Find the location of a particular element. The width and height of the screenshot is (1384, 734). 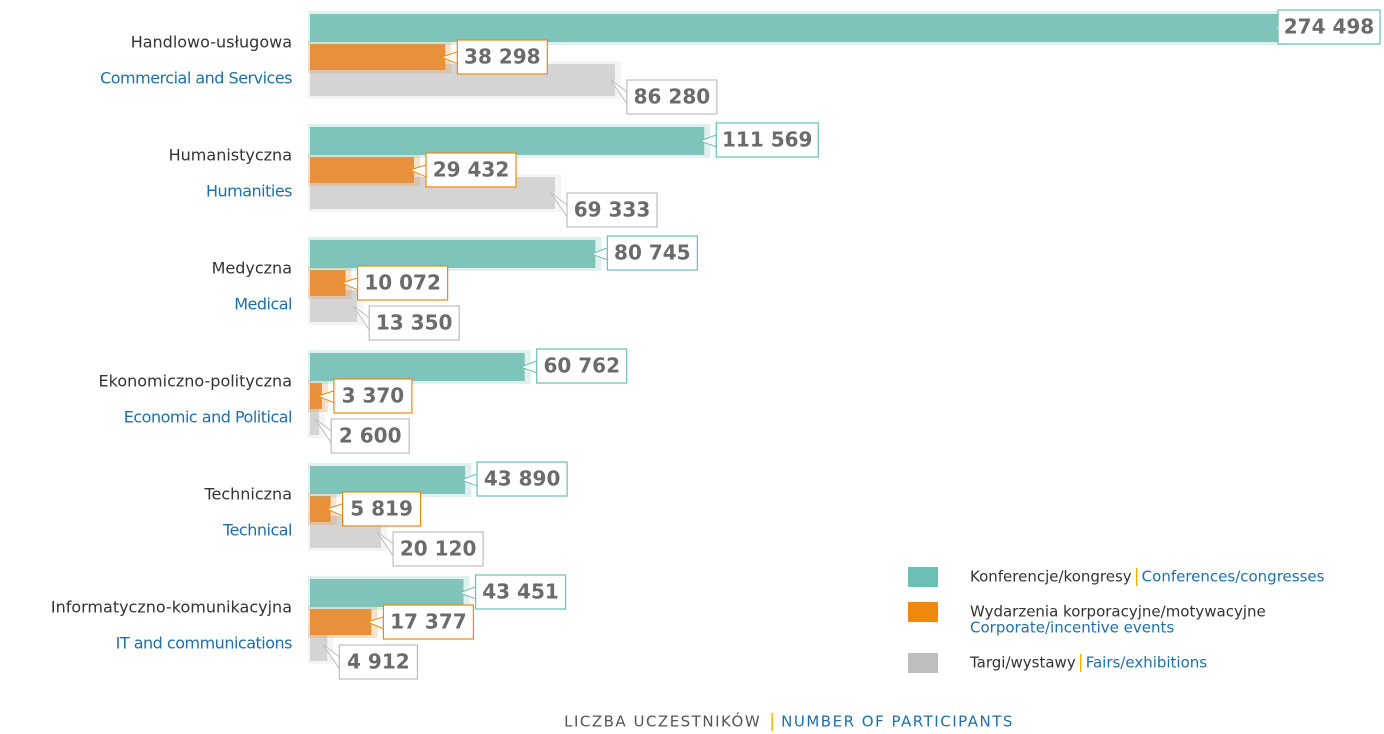

category-label: Techniczna is located at coordinates (247, 494).